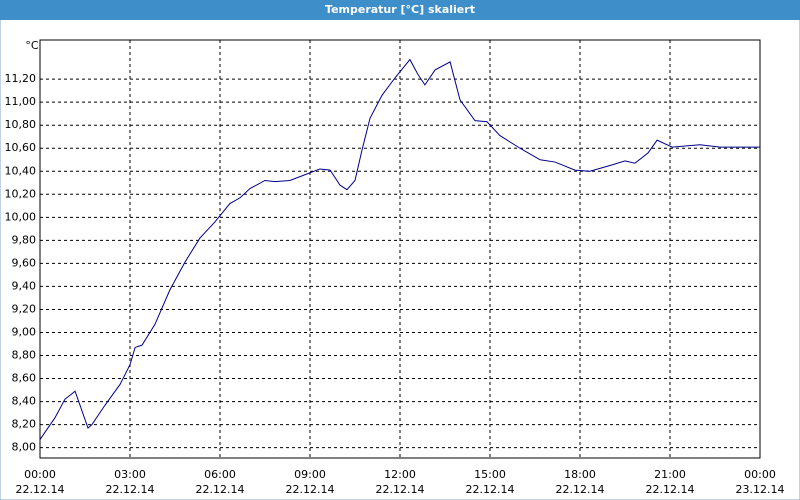  Describe the element at coordinates (21, 216) in the screenshot. I see `y-tick-label: 10,00` at that location.